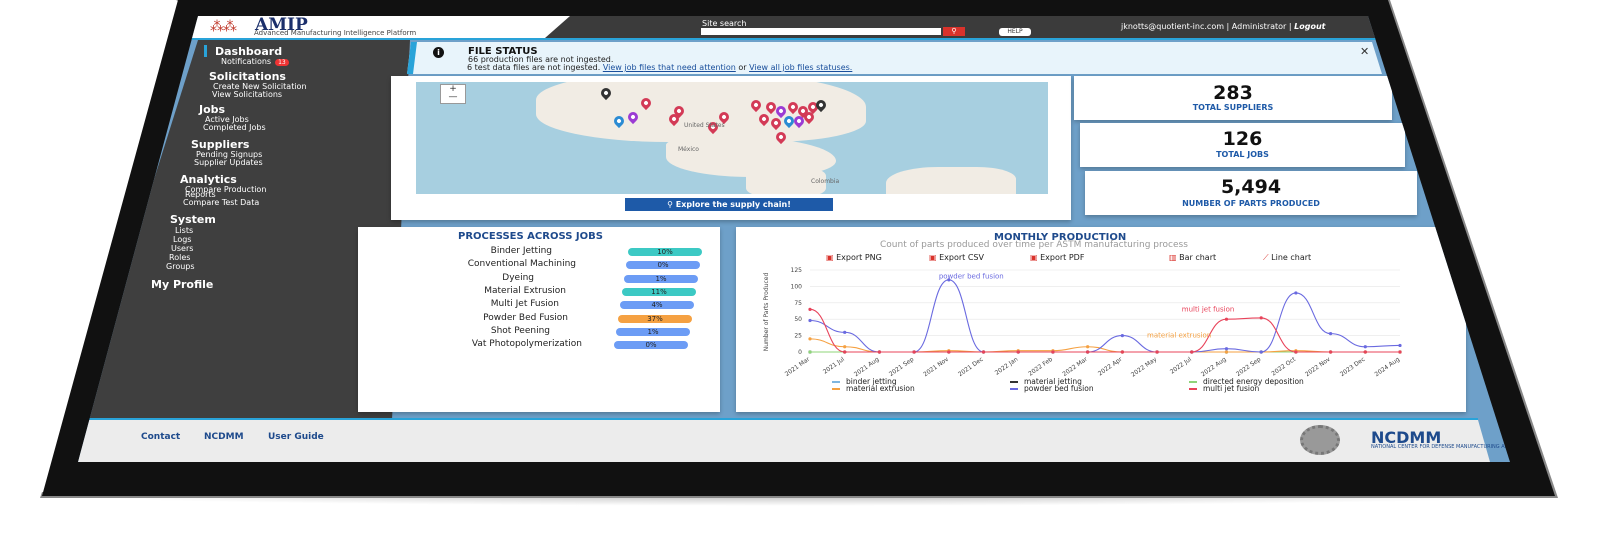 The image size is (1599, 549). Describe the element at coordinates (1198, 257) in the screenshot. I see `bar-chart-label: Bar chart` at that location.